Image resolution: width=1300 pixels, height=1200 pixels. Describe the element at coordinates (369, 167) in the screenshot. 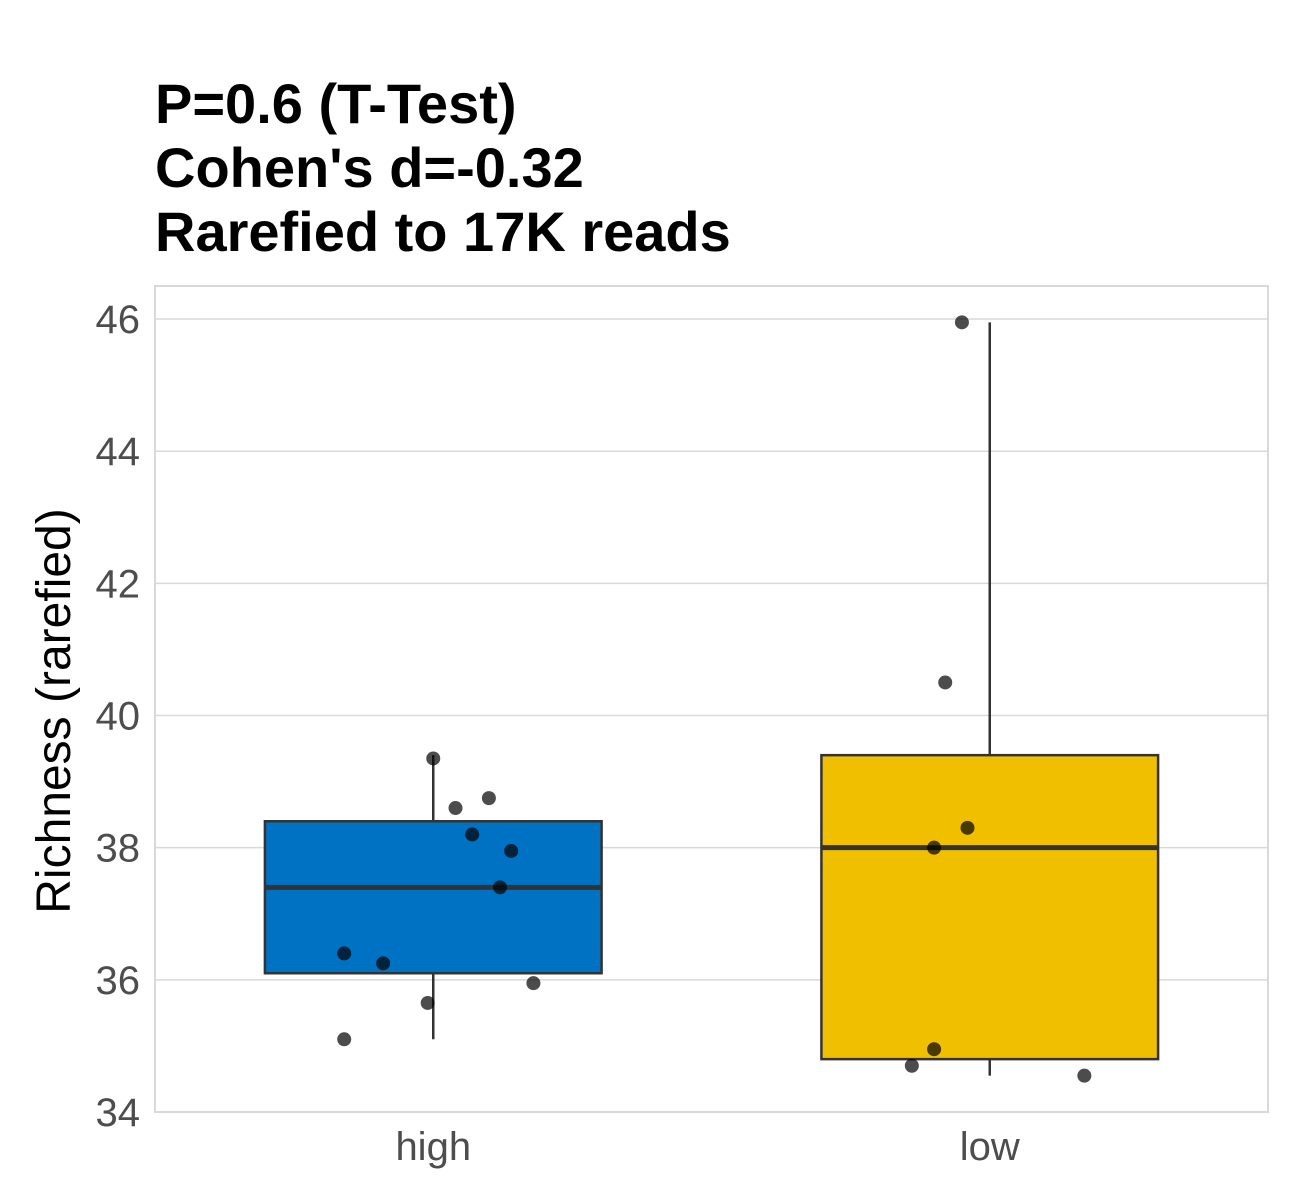

I see `title-line: Cohen's d=-0.32` at that location.